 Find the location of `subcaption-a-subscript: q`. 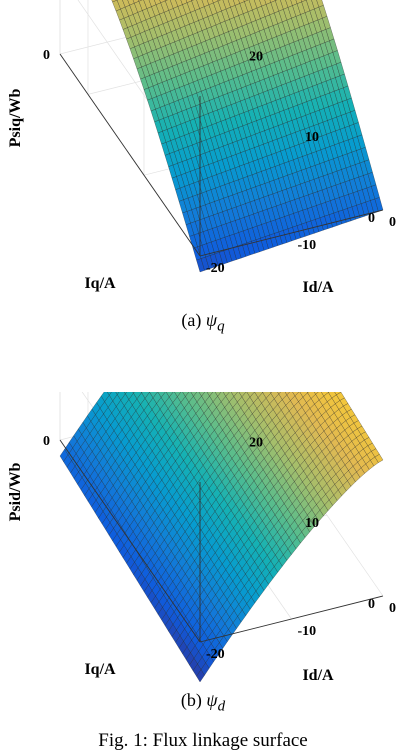

subcaption-a-subscript: q is located at coordinates (221, 327).